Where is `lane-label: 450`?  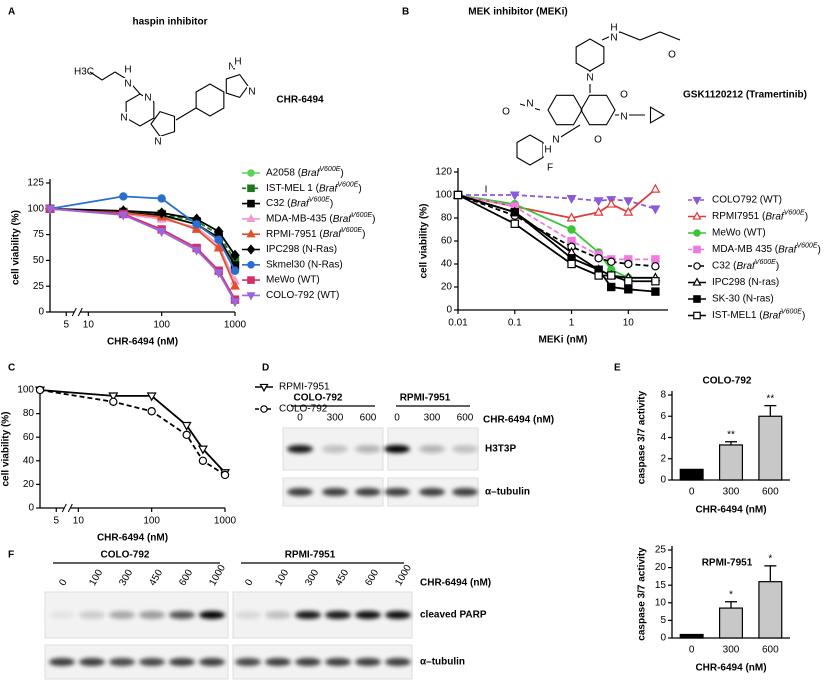
lane-label: 450 is located at coordinates (156, 577).